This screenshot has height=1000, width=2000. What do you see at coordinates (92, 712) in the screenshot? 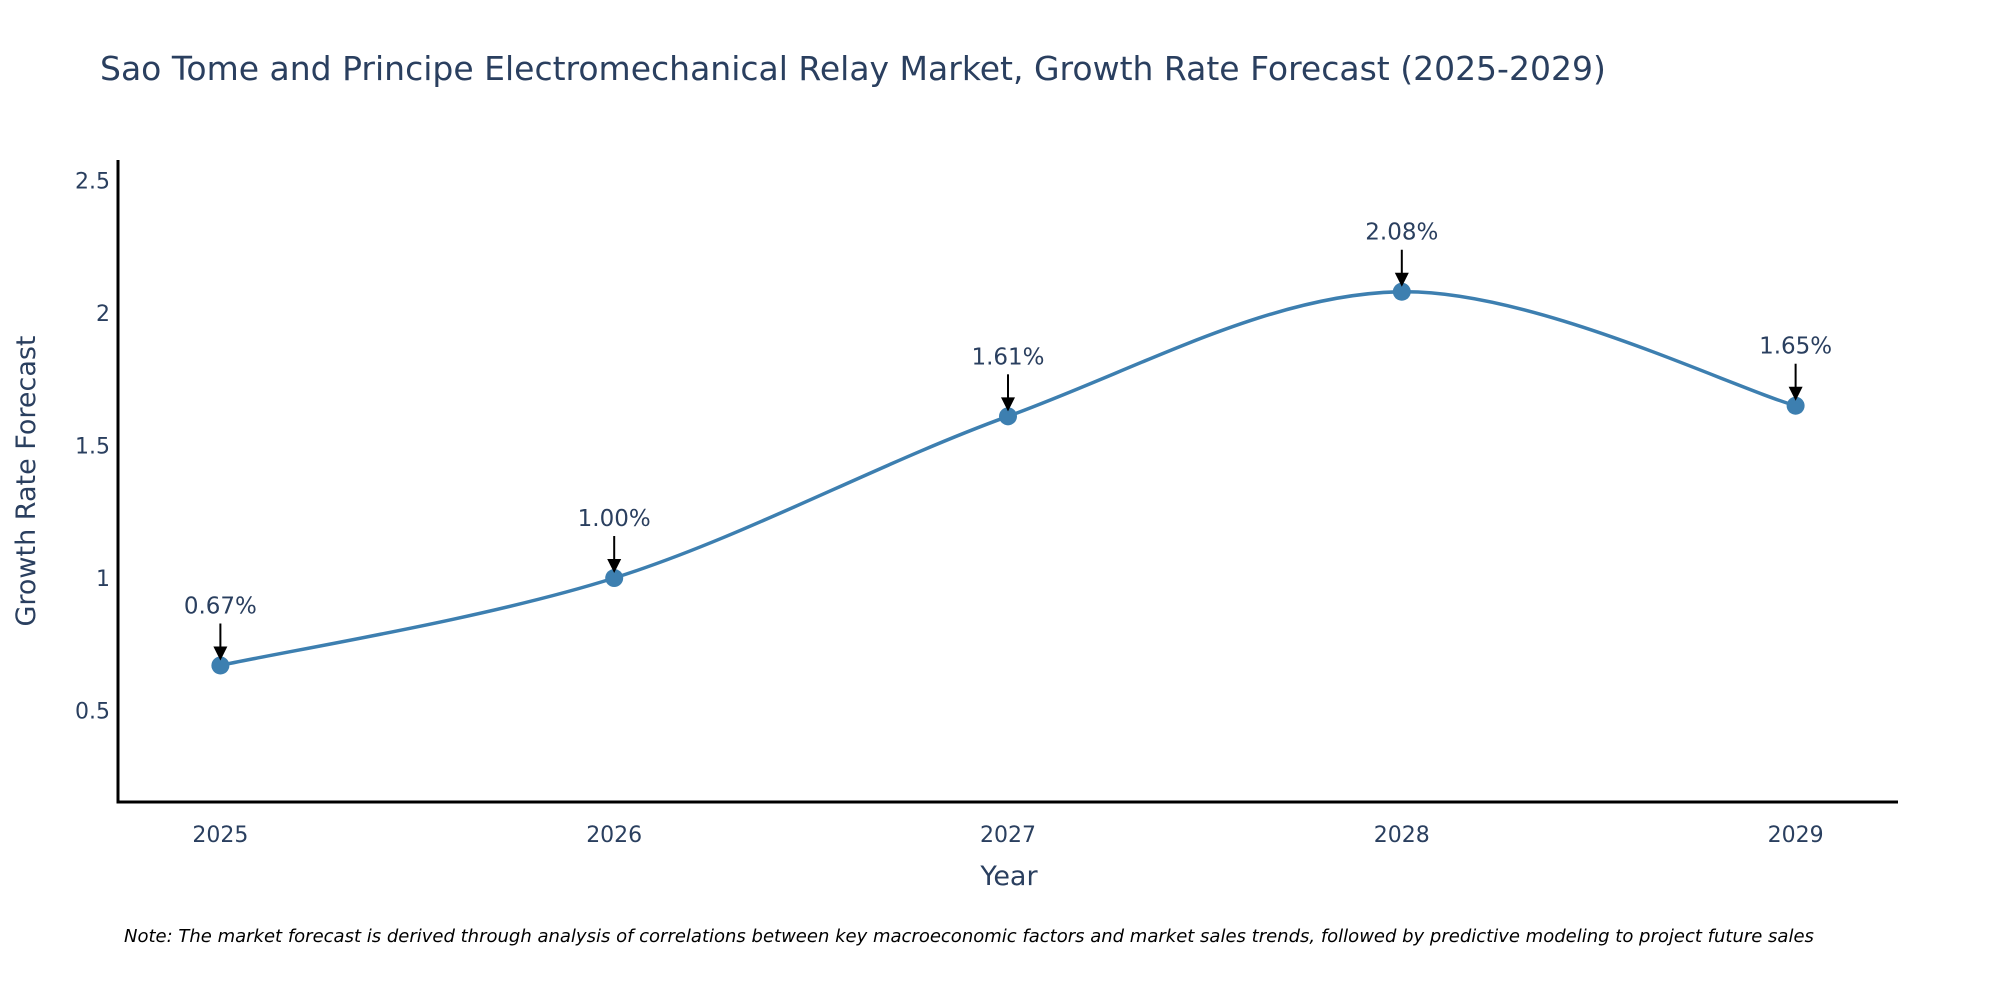
I see `y-tick-label: 0.5` at bounding box center [92, 712].